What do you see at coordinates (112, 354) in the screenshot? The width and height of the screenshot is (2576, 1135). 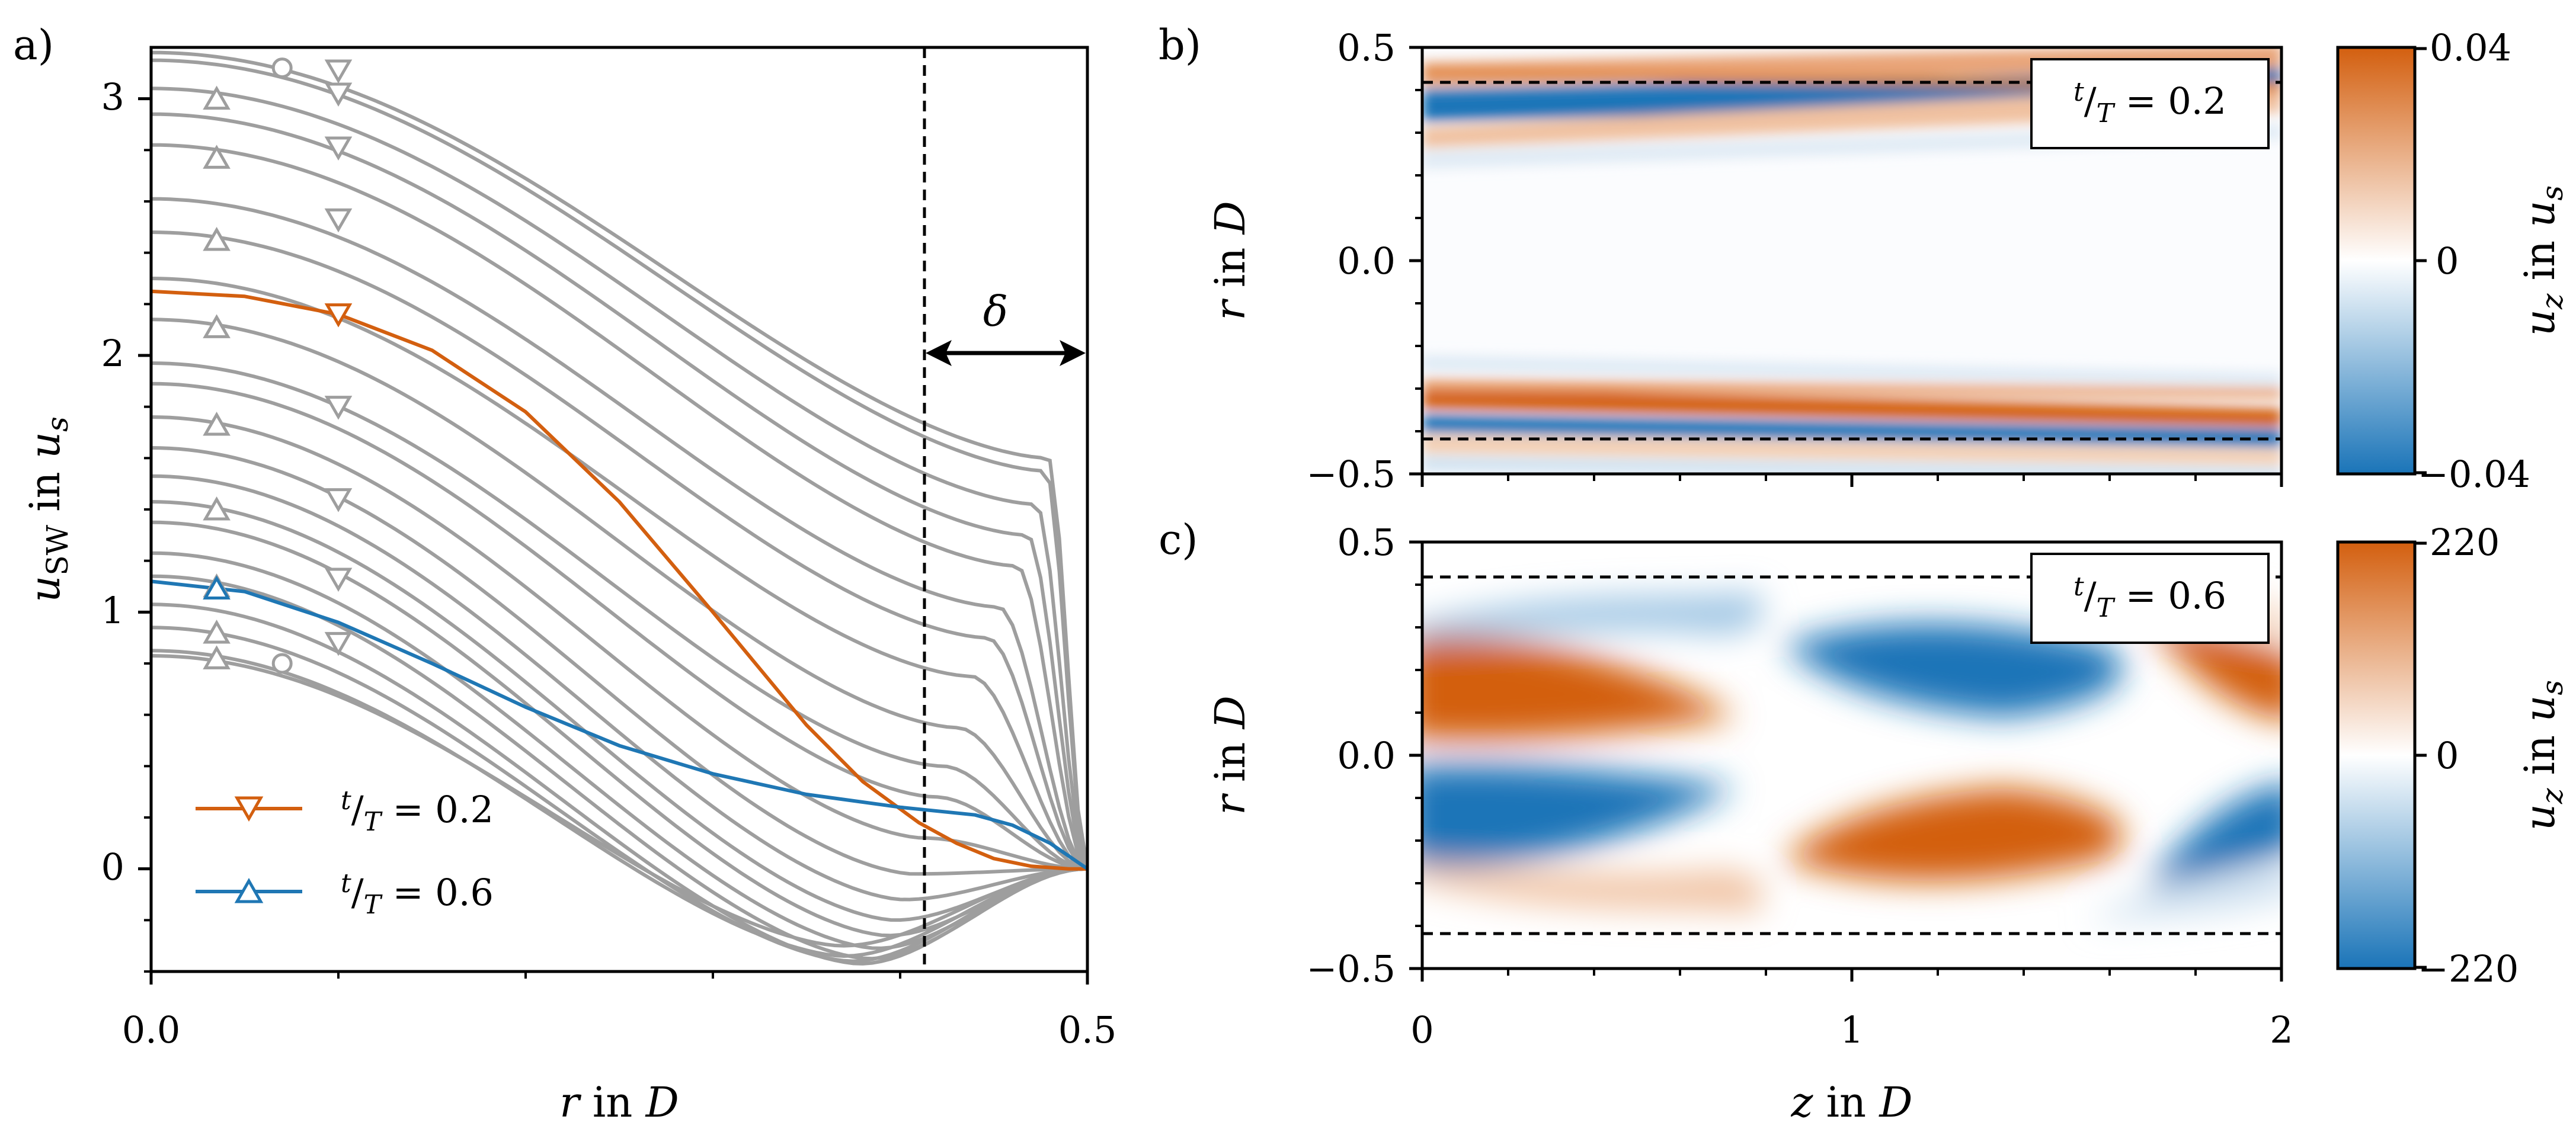 I see `a-ytick-label-2: 2` at bounding box center [112, 354].